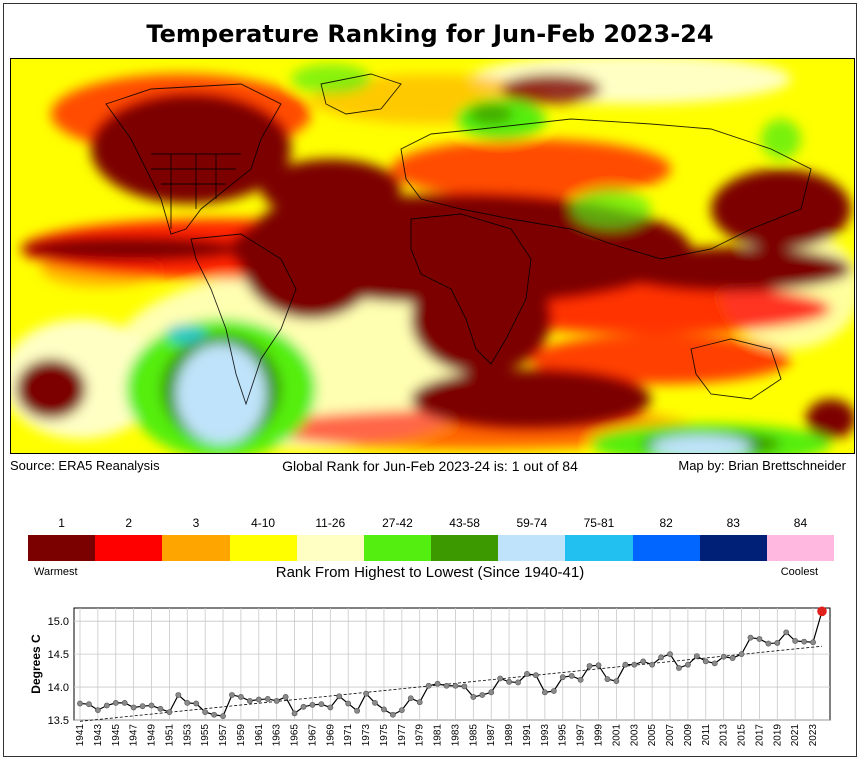 This screenshot has height=760, width=860. Describe the element at coordinates (733, 523) in the screenshot. I see `legend-bin-label: 83` at that location.